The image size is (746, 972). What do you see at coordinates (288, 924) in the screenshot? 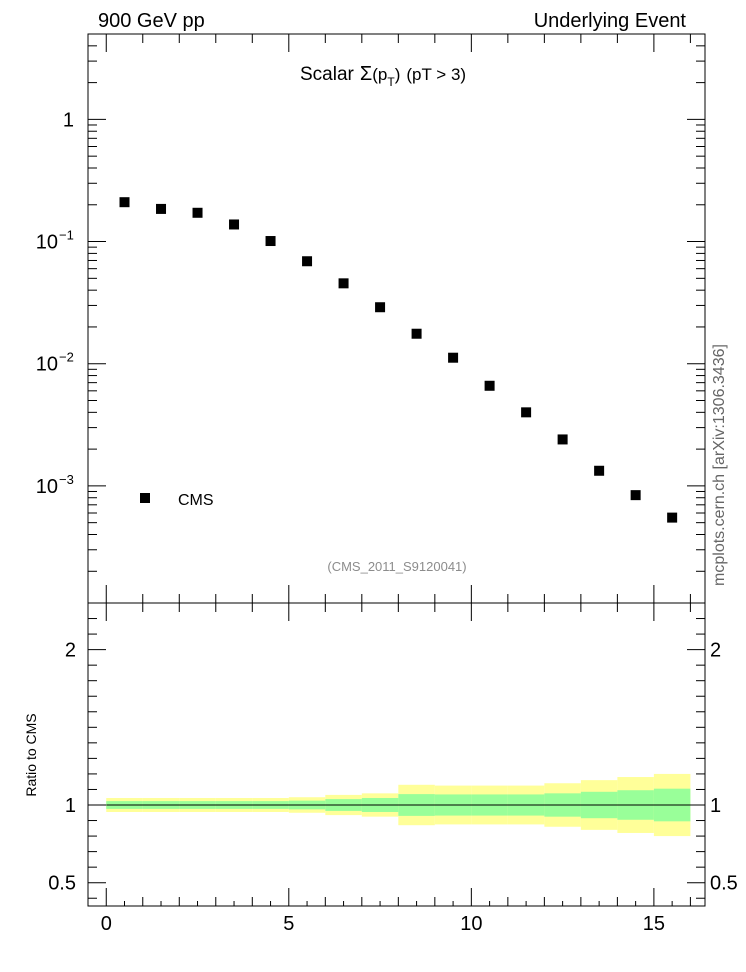
I see `x-tick-label: 5` at bounding box center [288, 924].